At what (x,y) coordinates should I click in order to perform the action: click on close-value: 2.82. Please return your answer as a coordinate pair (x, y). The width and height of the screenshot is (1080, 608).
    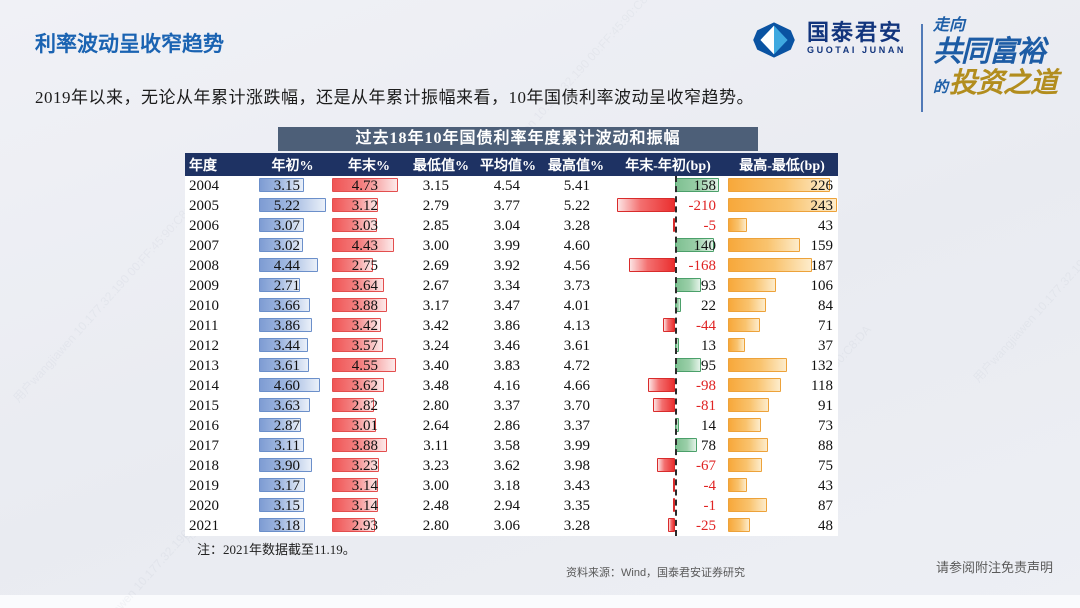
    Looking at the image, I should click on (364, 406).